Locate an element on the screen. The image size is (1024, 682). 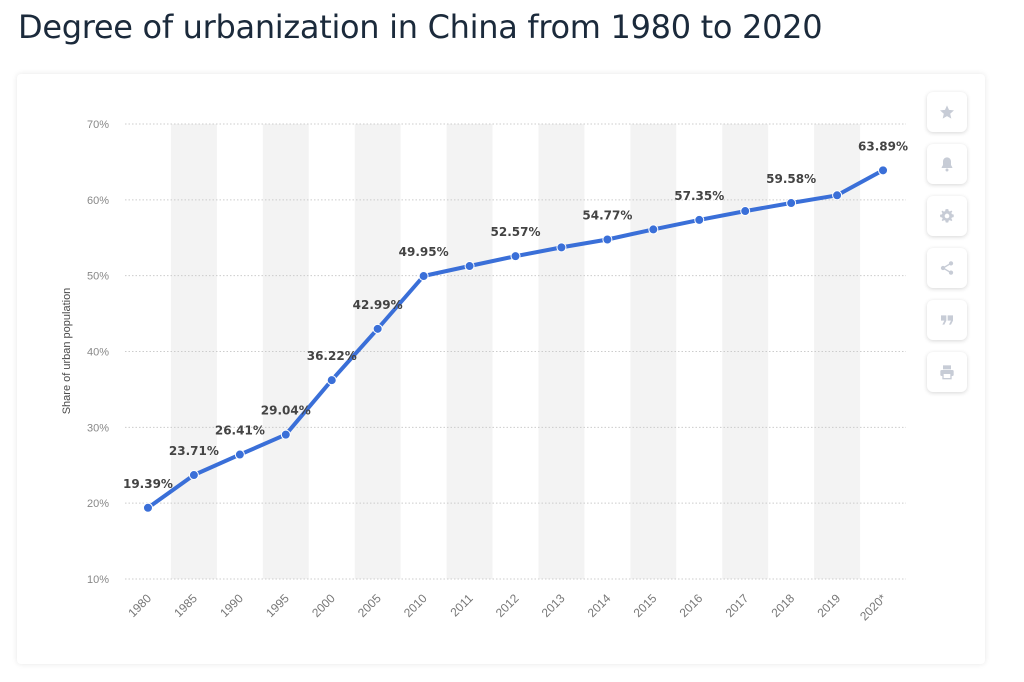
data-label: 59.58% is located at coordinates (791, 179).